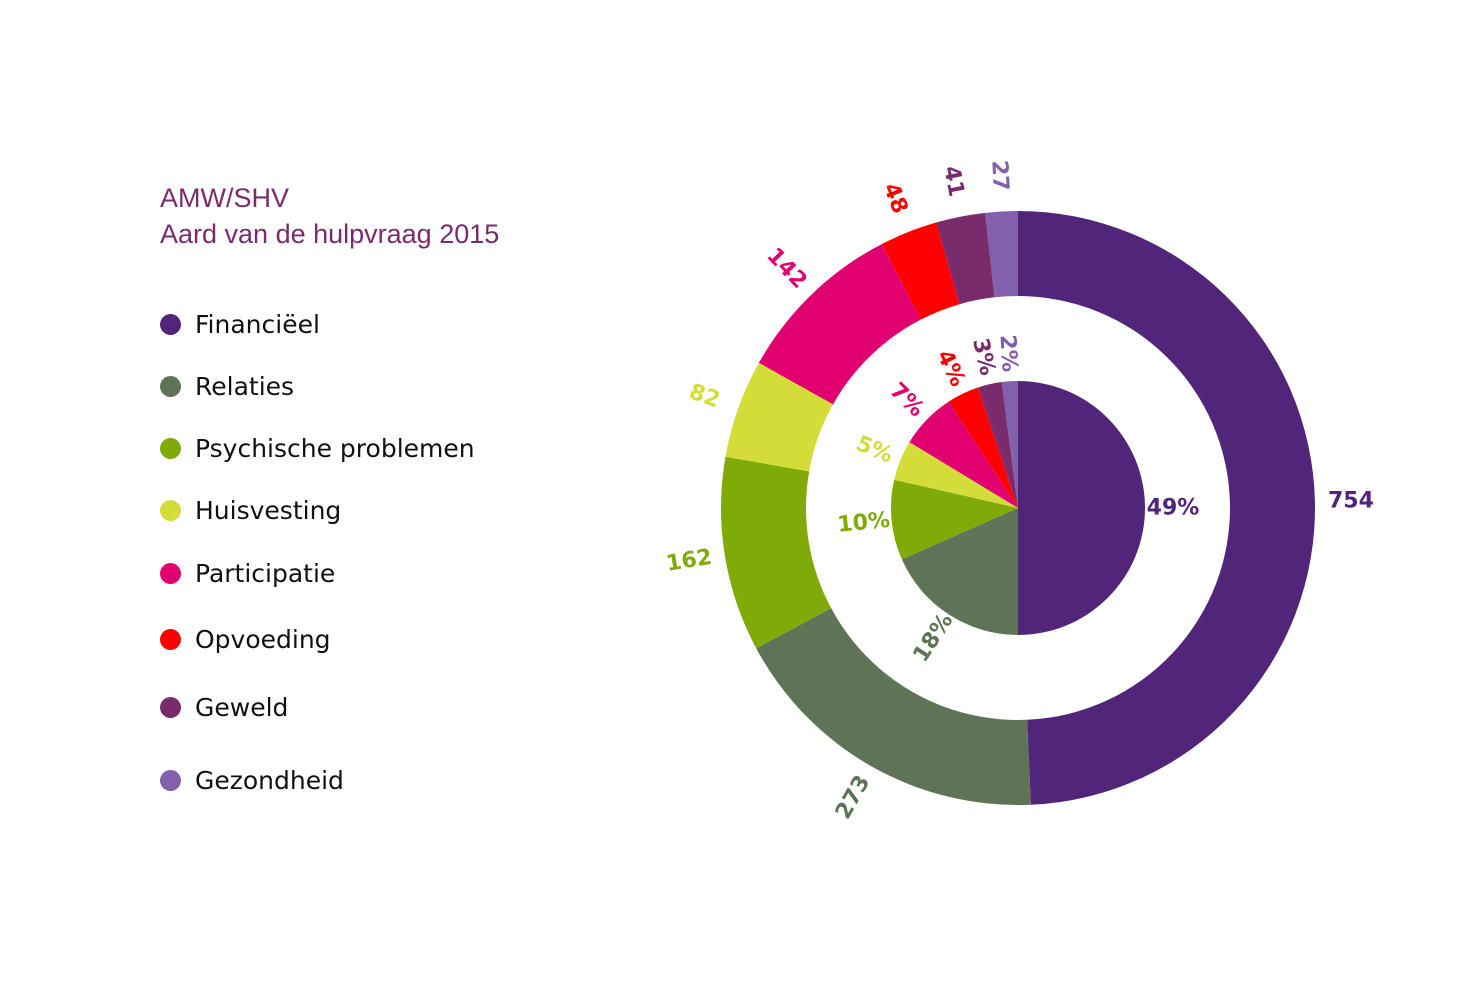  What do you see at coordinates (874, 449) in the screenshot?
I see `inner-percent-label: 5%` at bounding box center [874, 449].